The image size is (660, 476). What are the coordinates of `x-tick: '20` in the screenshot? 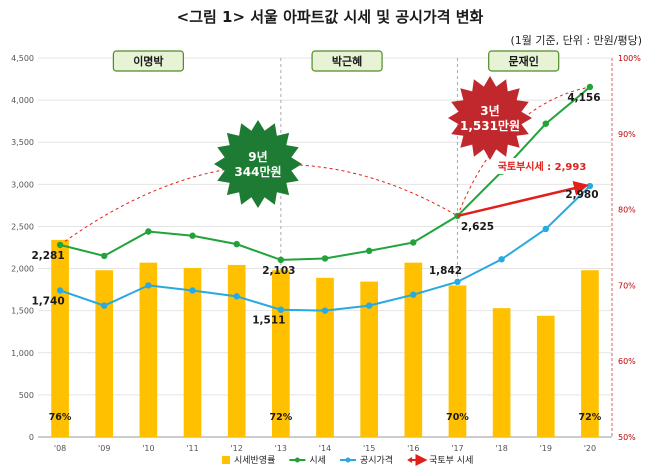 It's located at (590, 448).